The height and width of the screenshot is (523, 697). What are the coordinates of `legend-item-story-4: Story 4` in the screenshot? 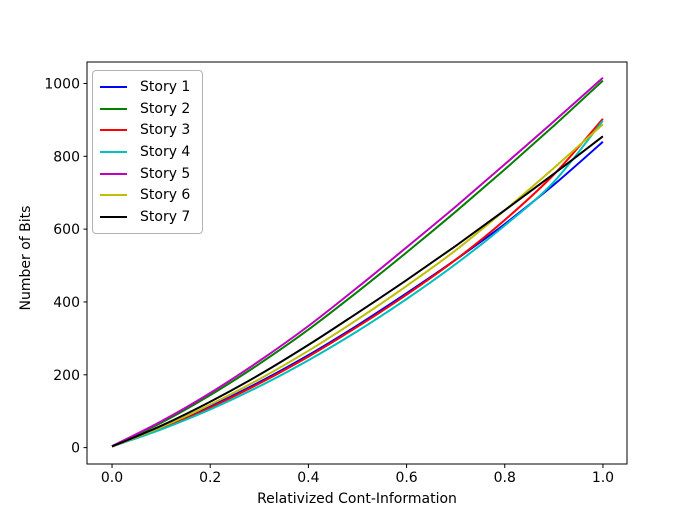 It's located at (147, 152).